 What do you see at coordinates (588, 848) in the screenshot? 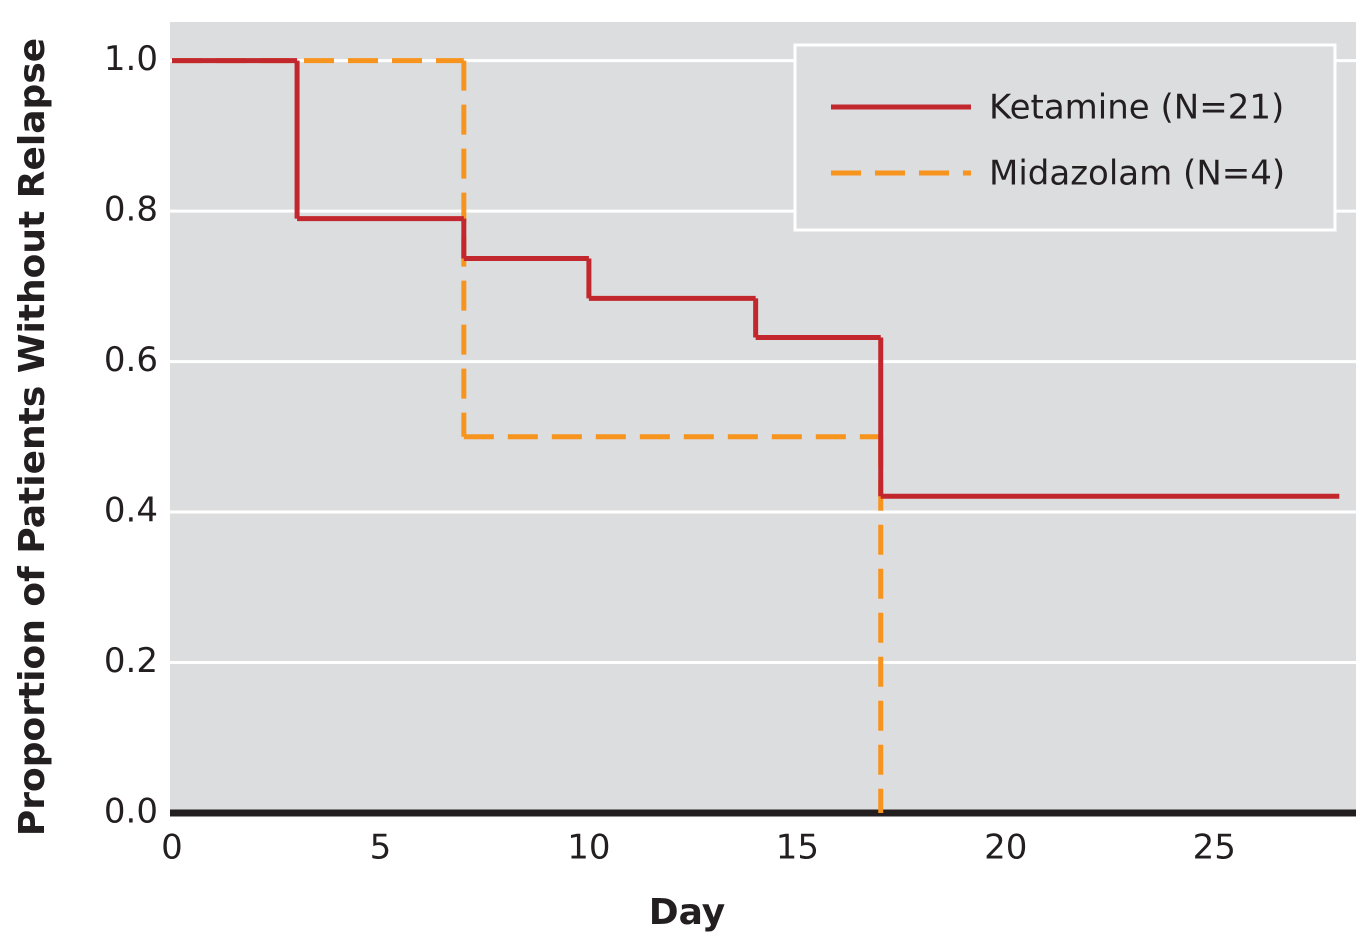
I see `x-tick-label: 10` at bounding box center [588, 848].